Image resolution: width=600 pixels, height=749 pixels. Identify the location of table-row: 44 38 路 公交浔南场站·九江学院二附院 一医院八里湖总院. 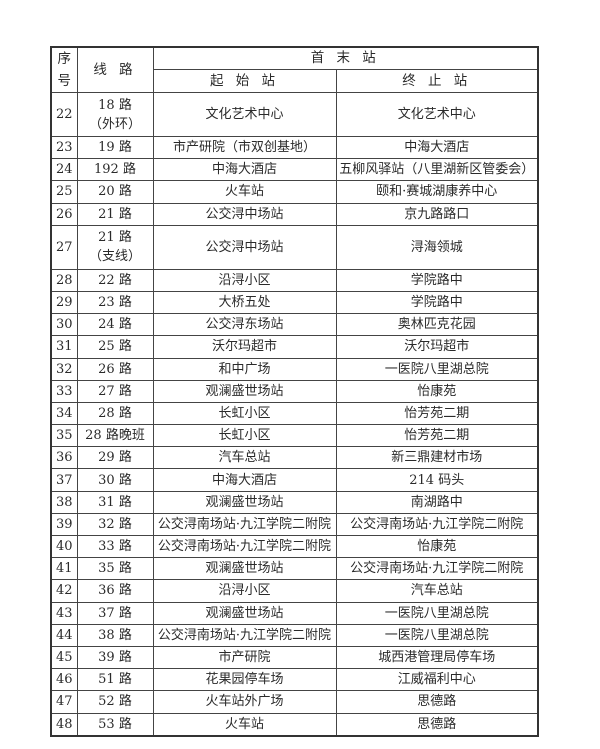
(294, 635).